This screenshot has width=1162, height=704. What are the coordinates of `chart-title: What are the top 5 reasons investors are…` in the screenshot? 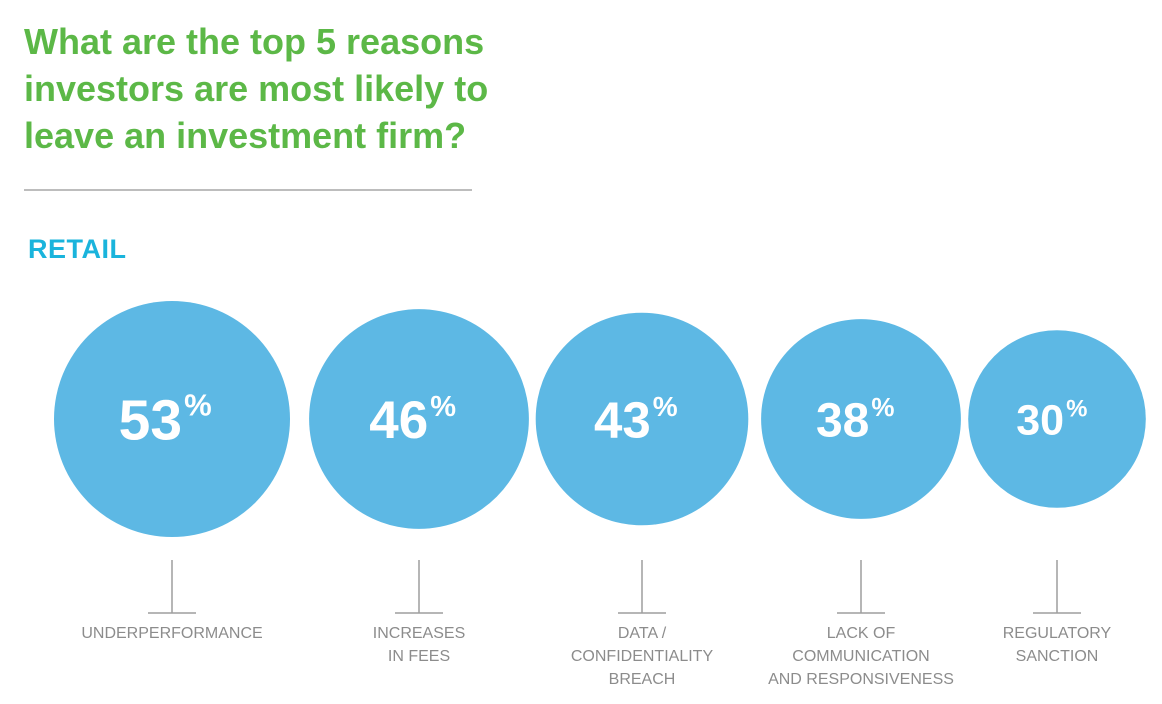 It's located at (304, 88).